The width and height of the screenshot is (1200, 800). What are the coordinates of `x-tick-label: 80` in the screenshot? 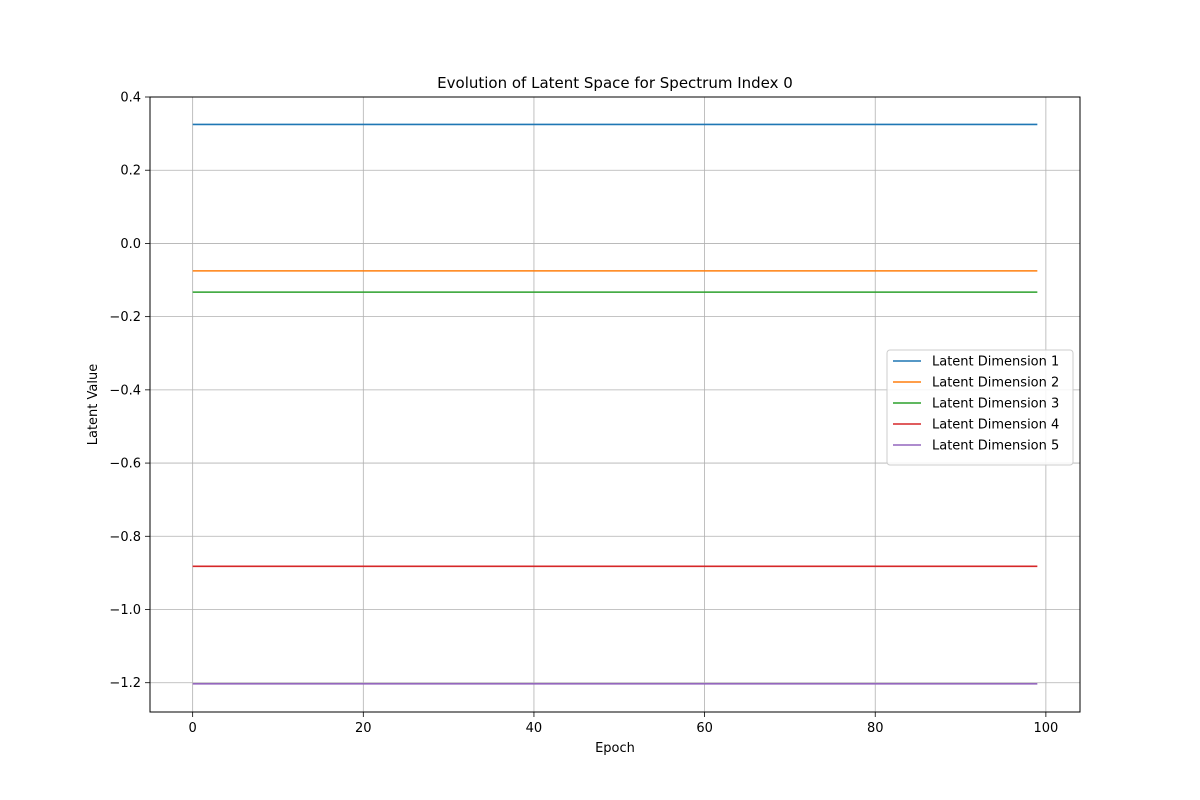 It's located at (875, 728).